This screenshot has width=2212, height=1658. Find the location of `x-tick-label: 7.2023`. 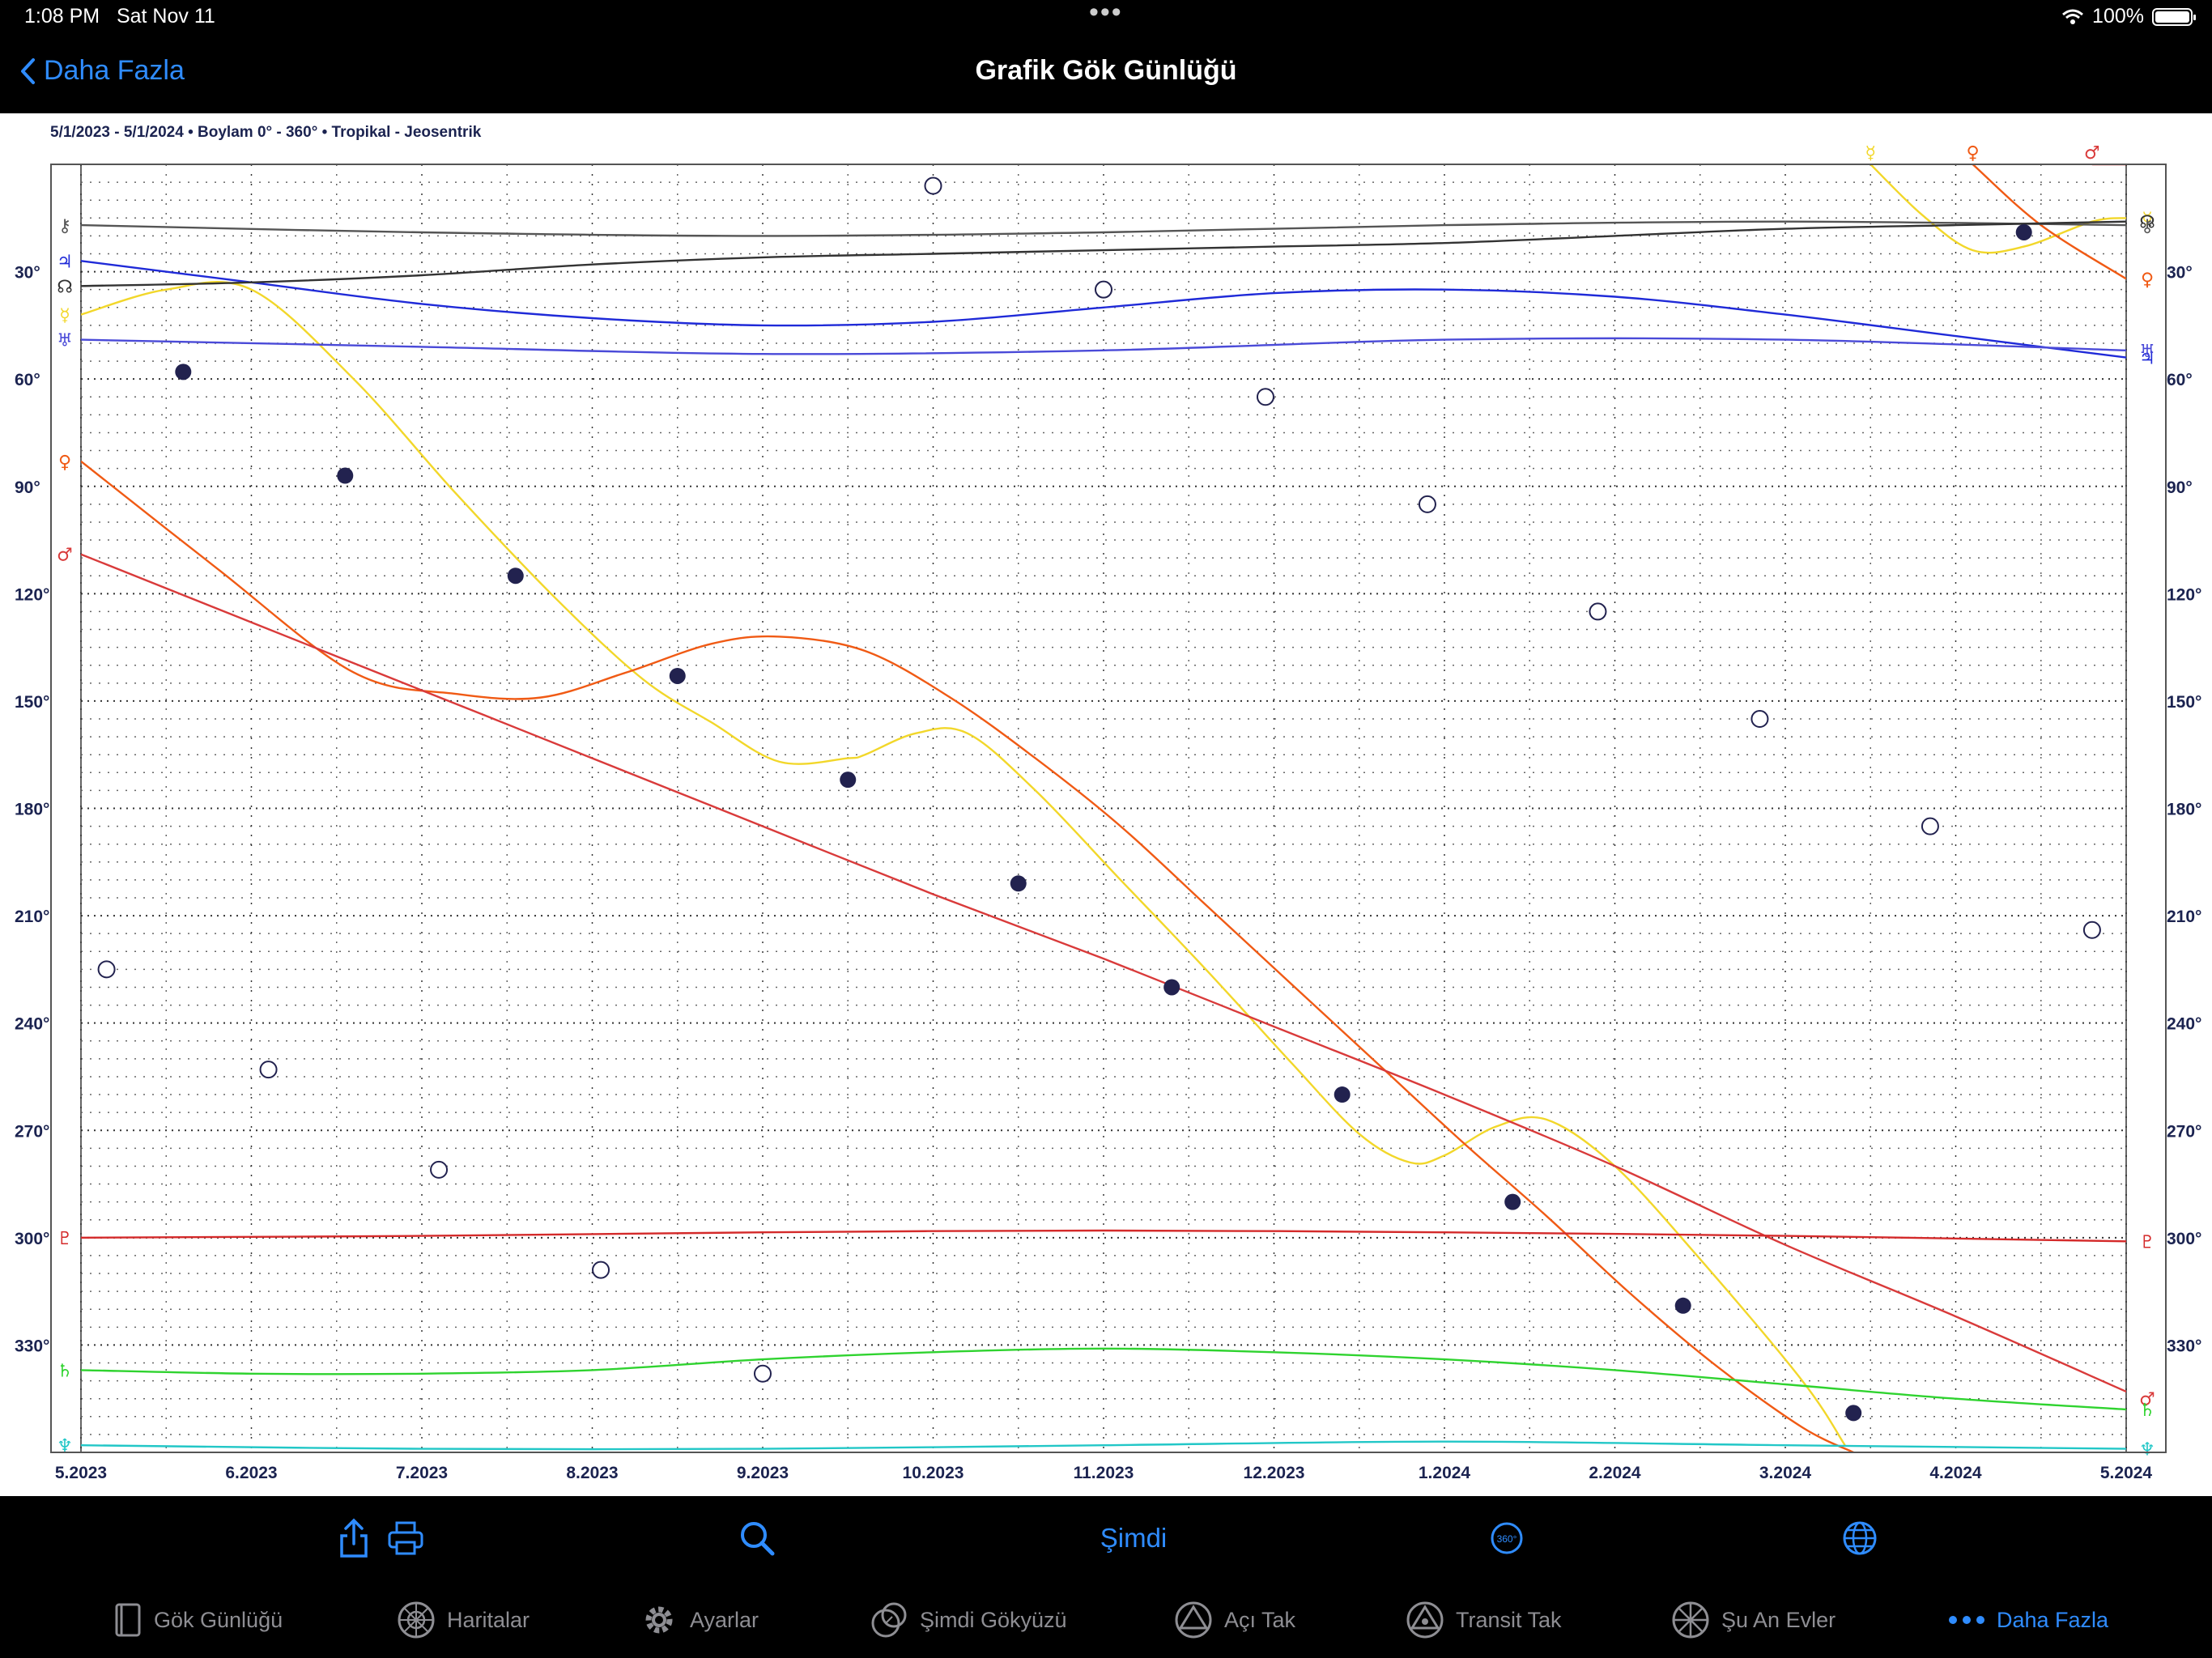

x-tick-label: 7.2023 is located at coordinates (422, 1473).